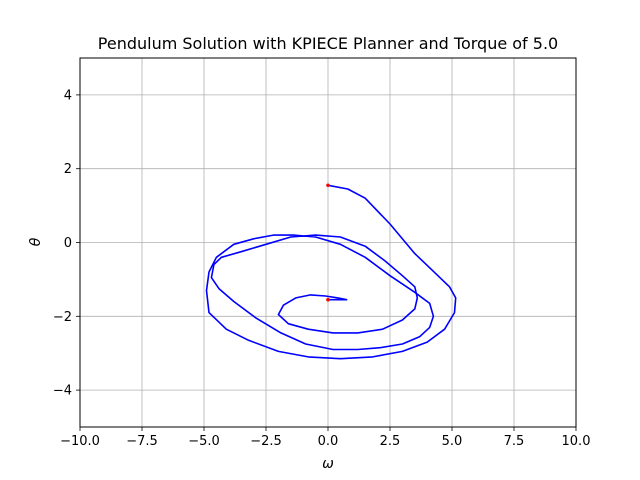 This screenshot has height=480, width=640. What do you see at coordinates (36, 241) in the screenshot?
I see `y-axis-label: θ` at bounding box center [36, 241].